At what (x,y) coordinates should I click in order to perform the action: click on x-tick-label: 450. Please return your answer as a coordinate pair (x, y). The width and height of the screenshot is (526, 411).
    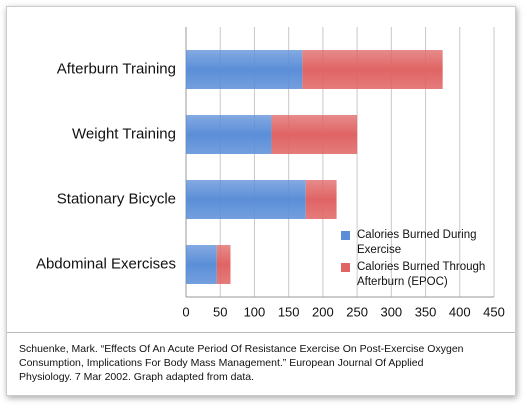
    Looking at the image, I should click on (494, 311).